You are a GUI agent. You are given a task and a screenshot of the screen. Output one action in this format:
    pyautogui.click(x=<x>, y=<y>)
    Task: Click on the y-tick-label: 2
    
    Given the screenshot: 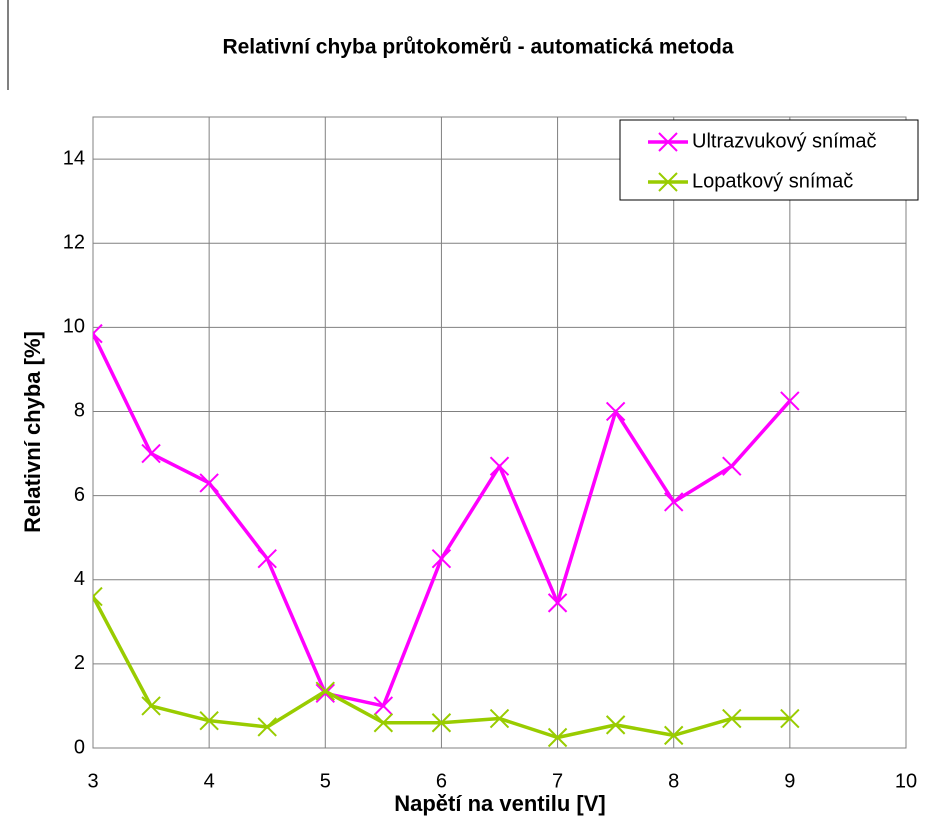 What is the action you would take?
    pyautogui.click(x=79, y=663)
    